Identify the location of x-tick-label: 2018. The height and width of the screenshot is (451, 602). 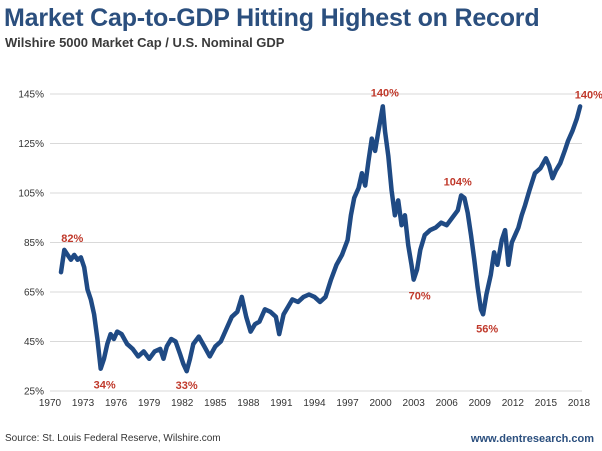
(579, 403).